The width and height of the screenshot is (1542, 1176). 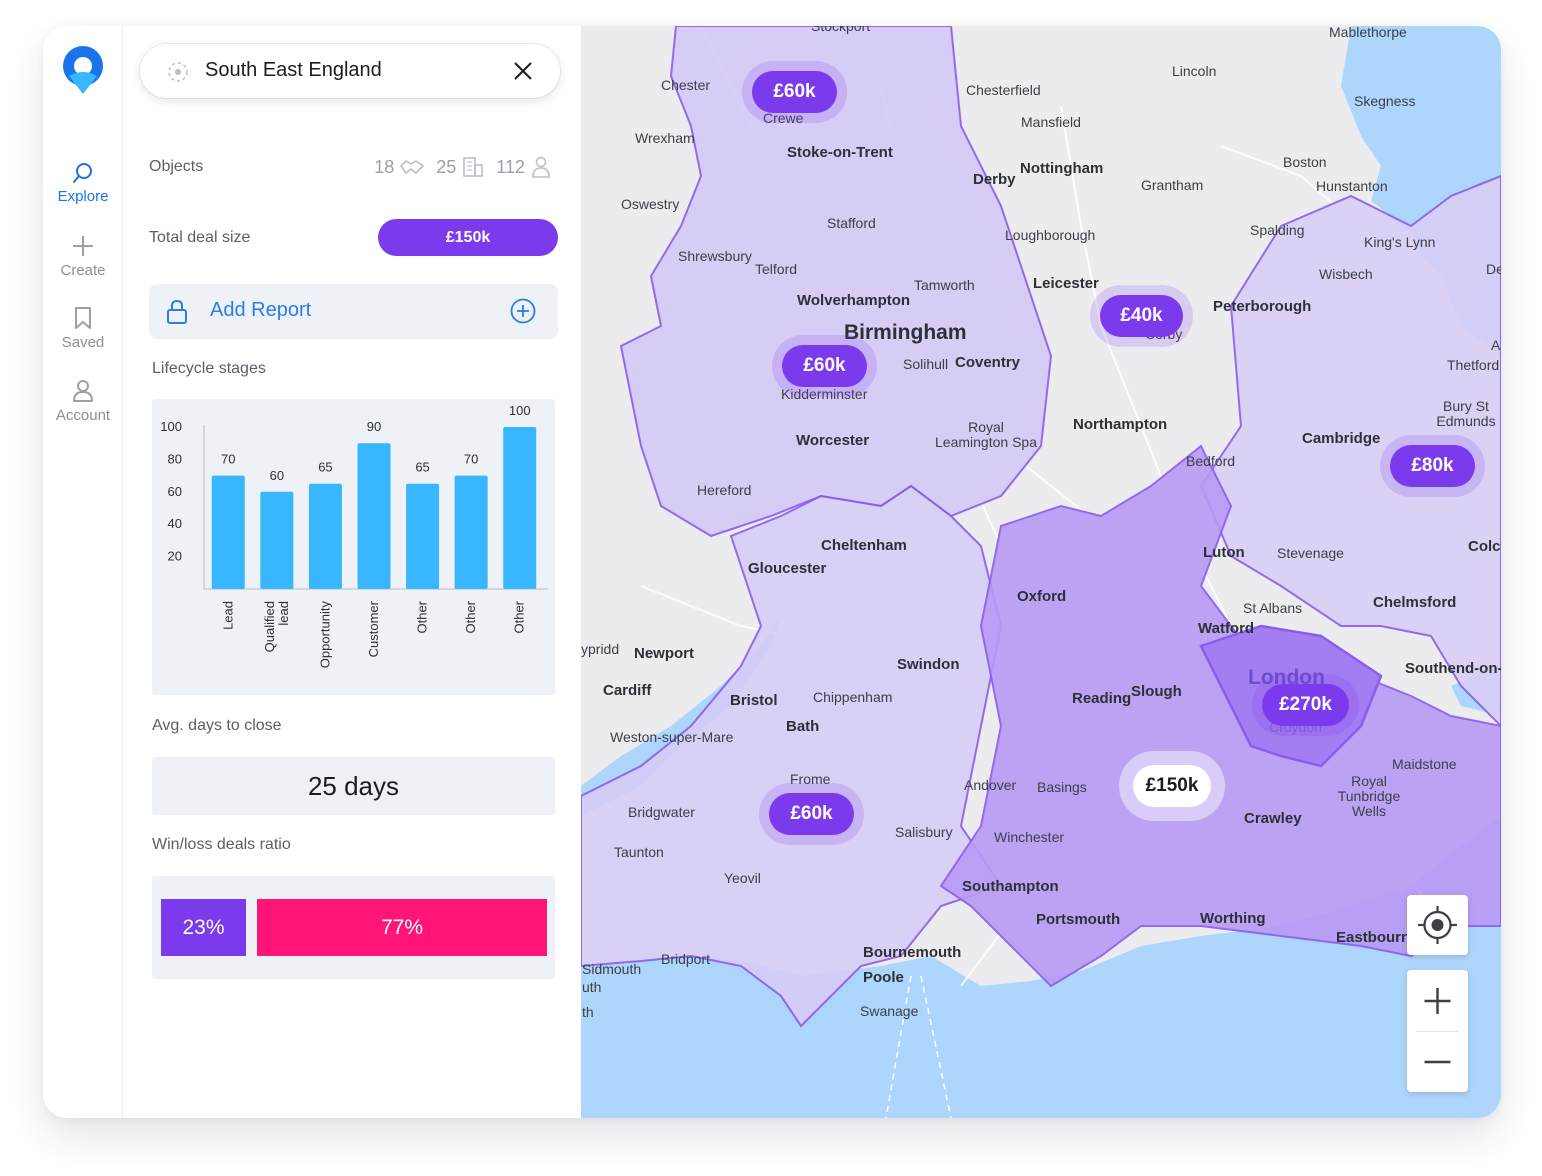 What do you see at coordinates (83, 391) in the screenshot?
I see `user-icon` at bounding box center [83, 391].